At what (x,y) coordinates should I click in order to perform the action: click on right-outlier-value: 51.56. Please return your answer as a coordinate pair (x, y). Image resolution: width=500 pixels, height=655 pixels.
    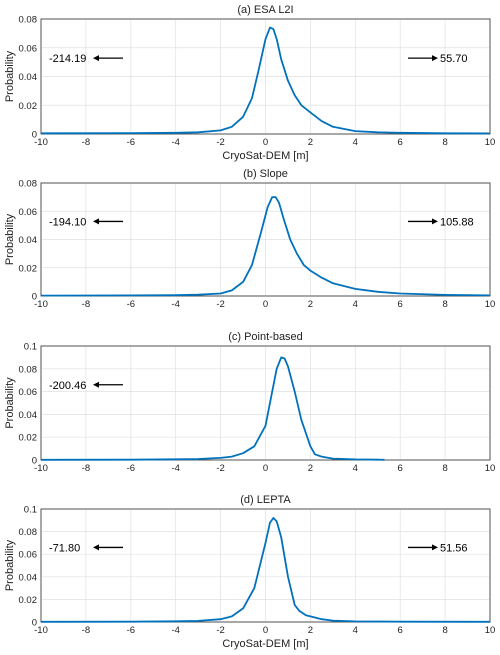
    Looking at the image, I should click on (454, 548).